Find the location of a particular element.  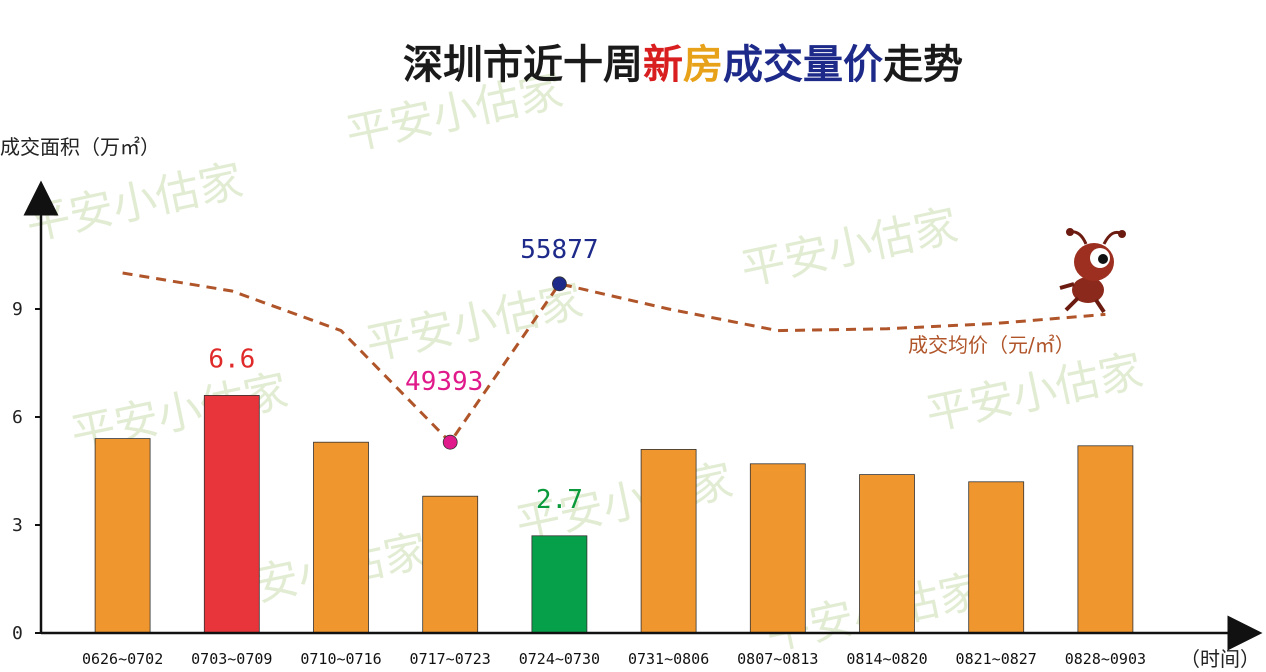

bar-0710~0716 is located at coordinates (341, 537).